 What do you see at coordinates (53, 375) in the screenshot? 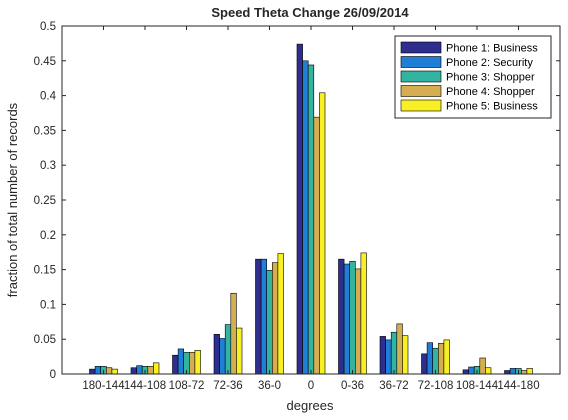
I see `y-tick-label: 0` at bounding box center [53, 375].